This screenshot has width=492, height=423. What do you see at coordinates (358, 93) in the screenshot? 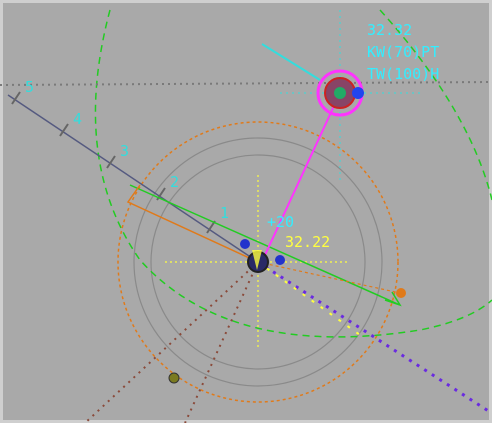
I see `target-marker` at bounding box center [358, 93].